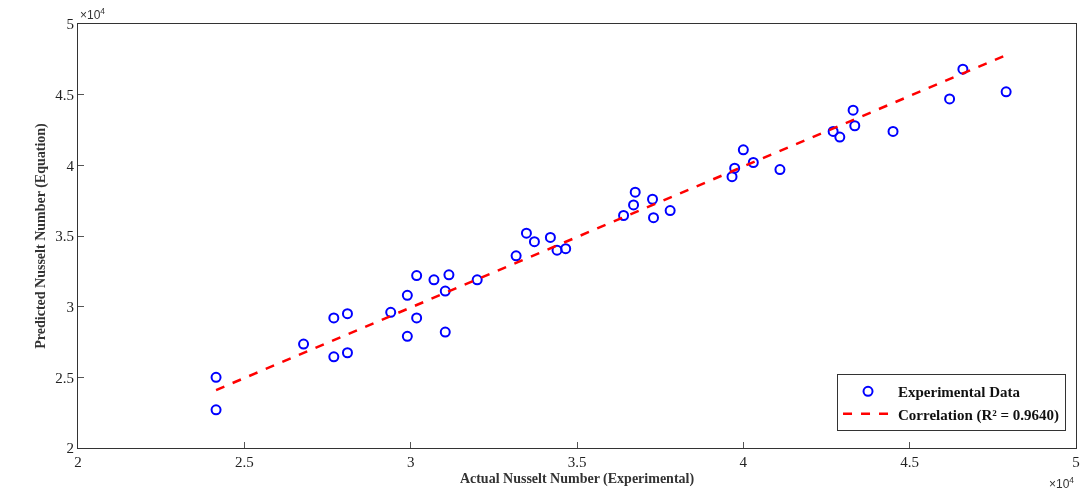 This screenshot has width=1088, height=504. I want to click on y-tick-label: 3.5, so click(64, 236).